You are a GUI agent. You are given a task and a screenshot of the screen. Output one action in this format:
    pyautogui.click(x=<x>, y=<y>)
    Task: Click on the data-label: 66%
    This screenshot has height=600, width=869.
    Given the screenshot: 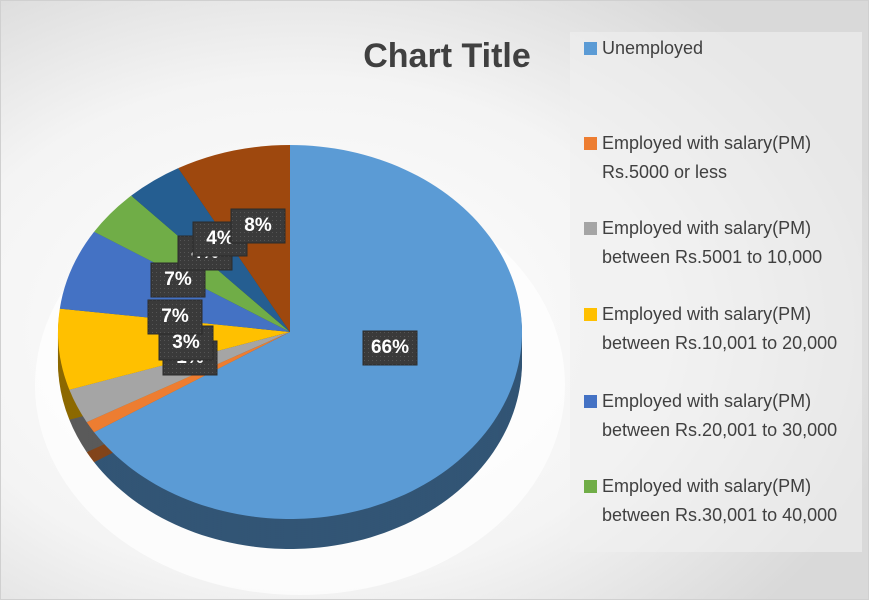 What is the action you would take?
    pyautogui.click(x=390, y=347)
    